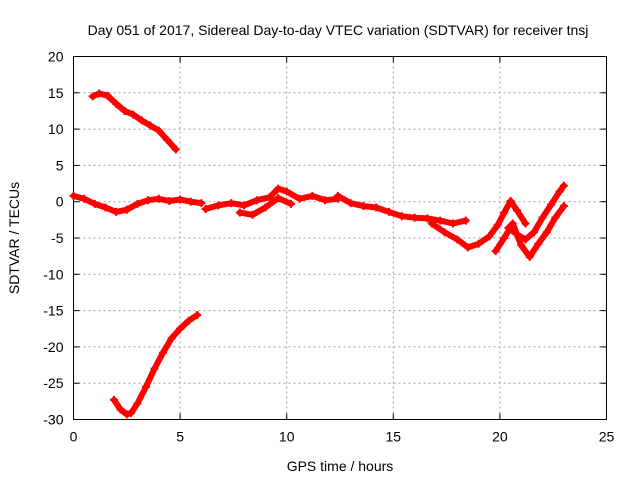 This screenshot has width=640, height=480. I want to click on y-tick-label: -25, so click(53, 383).